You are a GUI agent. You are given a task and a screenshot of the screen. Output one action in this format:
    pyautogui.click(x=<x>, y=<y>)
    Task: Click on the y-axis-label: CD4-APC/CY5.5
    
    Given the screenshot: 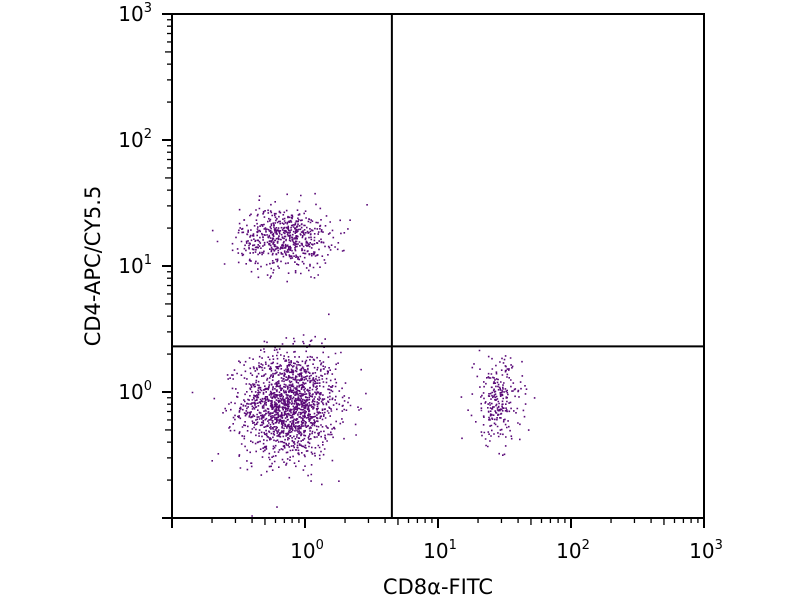 What is the action you would take?
    pyautogui.click(x=93, y=266)
    